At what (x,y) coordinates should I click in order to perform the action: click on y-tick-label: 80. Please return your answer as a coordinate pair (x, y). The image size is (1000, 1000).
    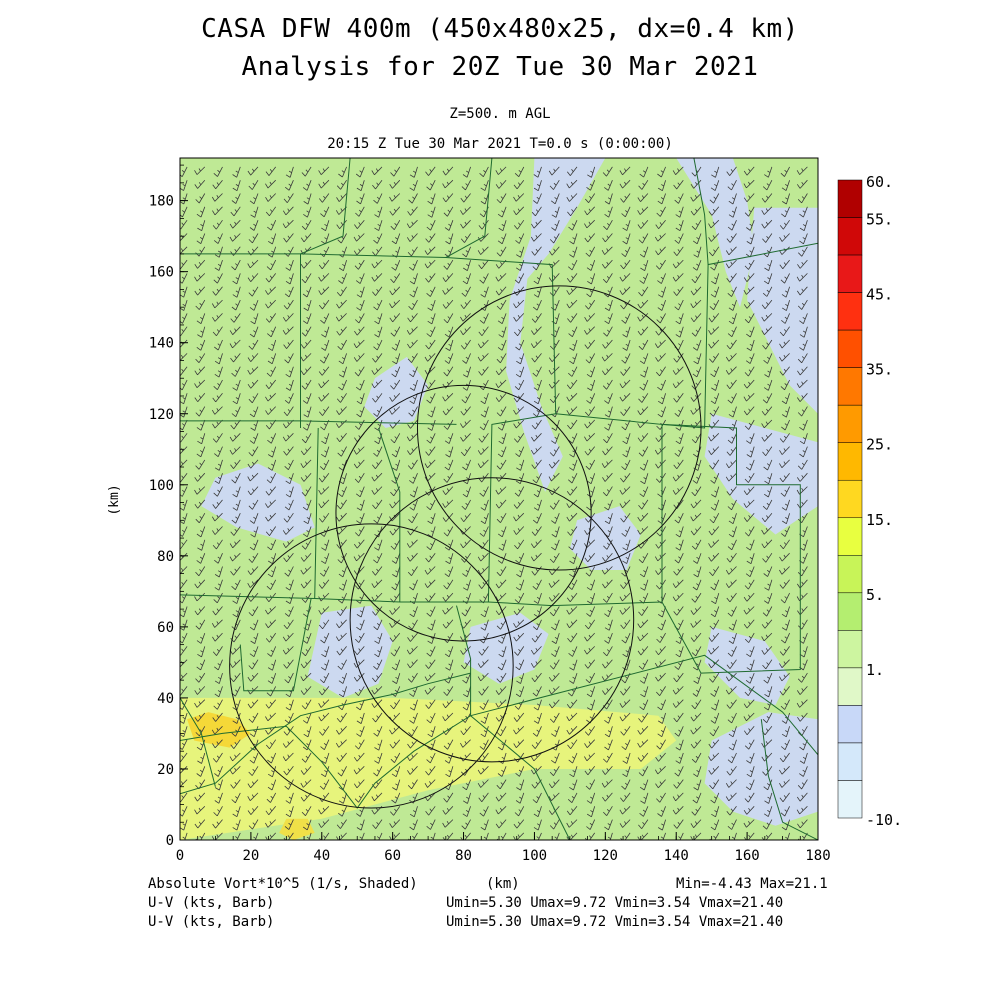
    Looking at the image, I should click on (165, 557).